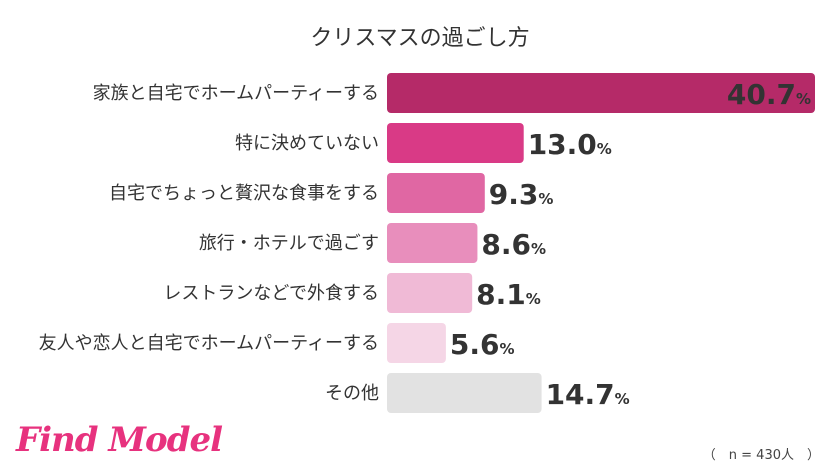 The width and height of the screenshot is (840, 473). Describe the element at coordinates (420, 38) in the screenshot. I see `chart-title: クリスマスの過ごし方` at that location.